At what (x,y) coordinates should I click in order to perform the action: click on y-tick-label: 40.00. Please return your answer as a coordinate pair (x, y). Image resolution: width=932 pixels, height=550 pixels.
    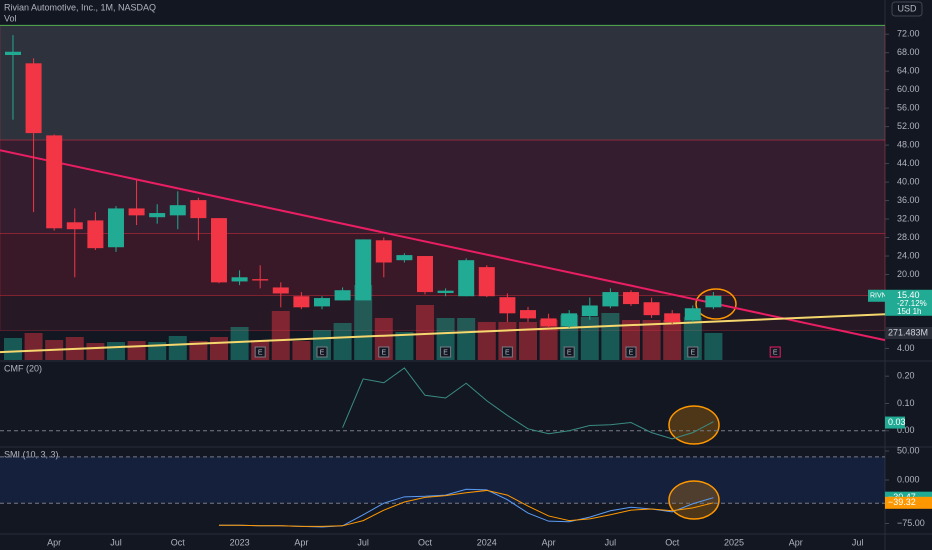
    Looking at the image, I should click on (908, 181).